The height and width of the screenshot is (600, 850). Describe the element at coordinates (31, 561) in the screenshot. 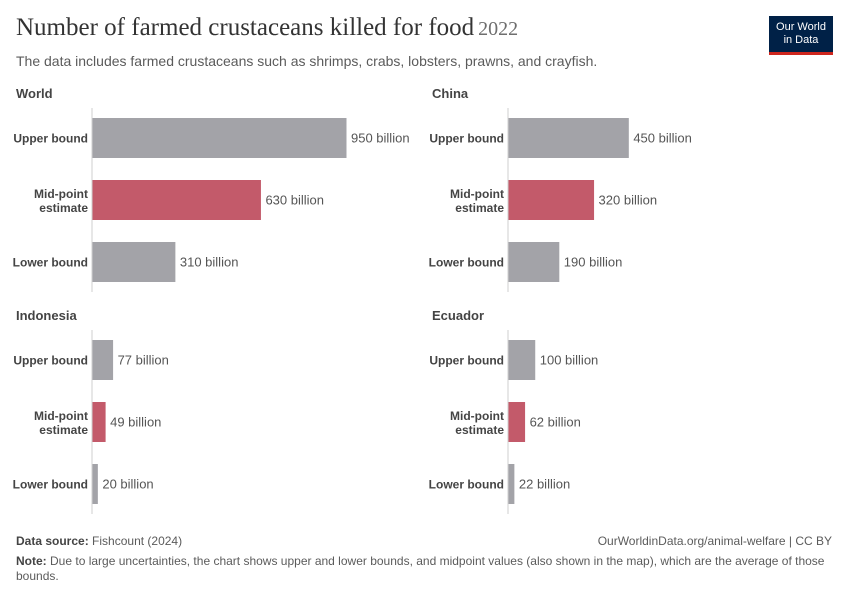

I see `note-label: Note:` at that location.